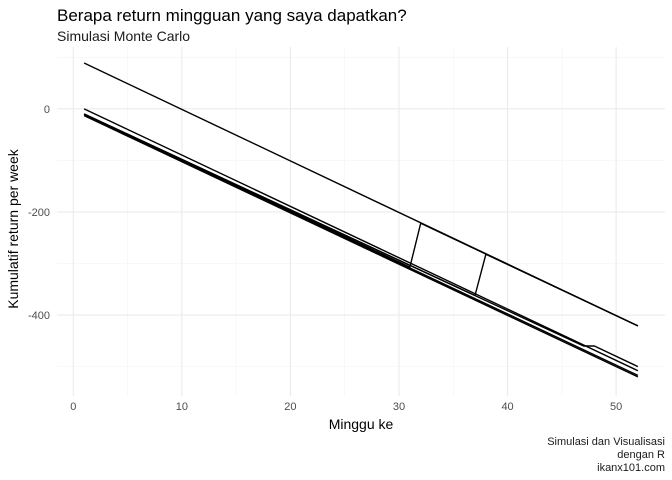 The height and width of the screenshot is (480, 672). What do you see at coordinates (73, 407) in the screenshot?
I see `x-tick-label: 0` at bounding box center [73, 407].